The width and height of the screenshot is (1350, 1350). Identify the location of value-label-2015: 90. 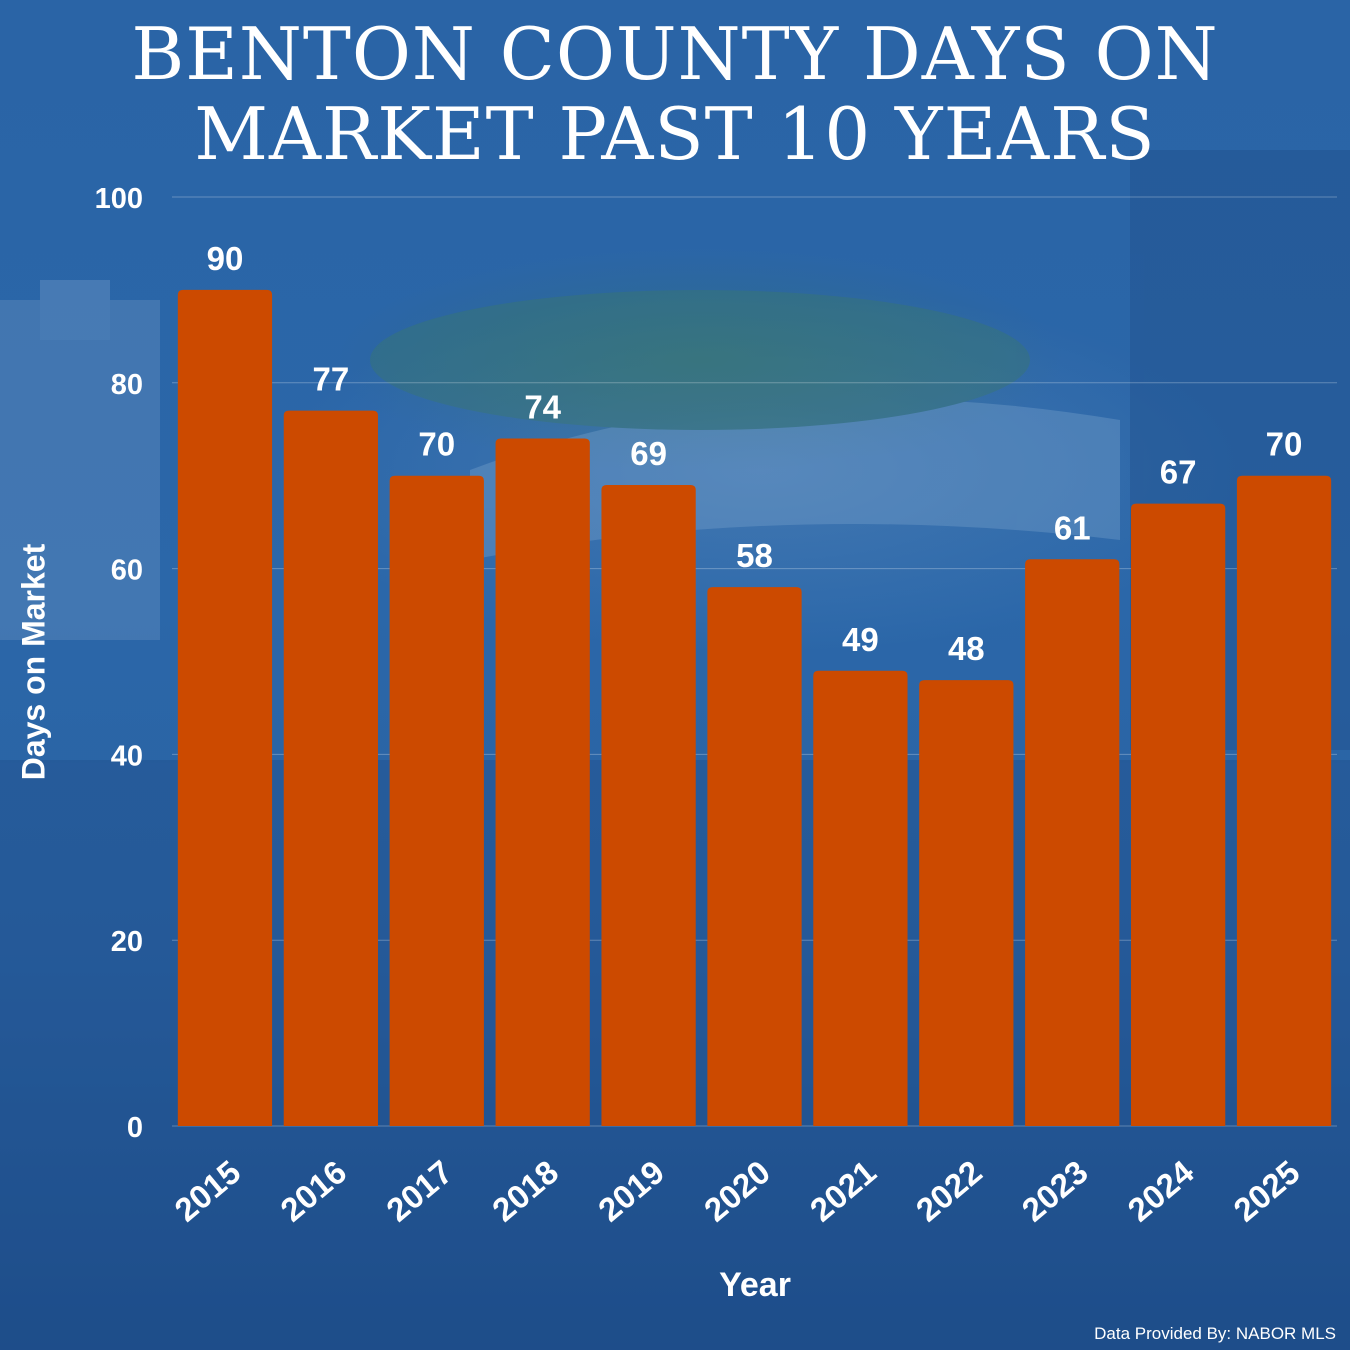
(225, 258).